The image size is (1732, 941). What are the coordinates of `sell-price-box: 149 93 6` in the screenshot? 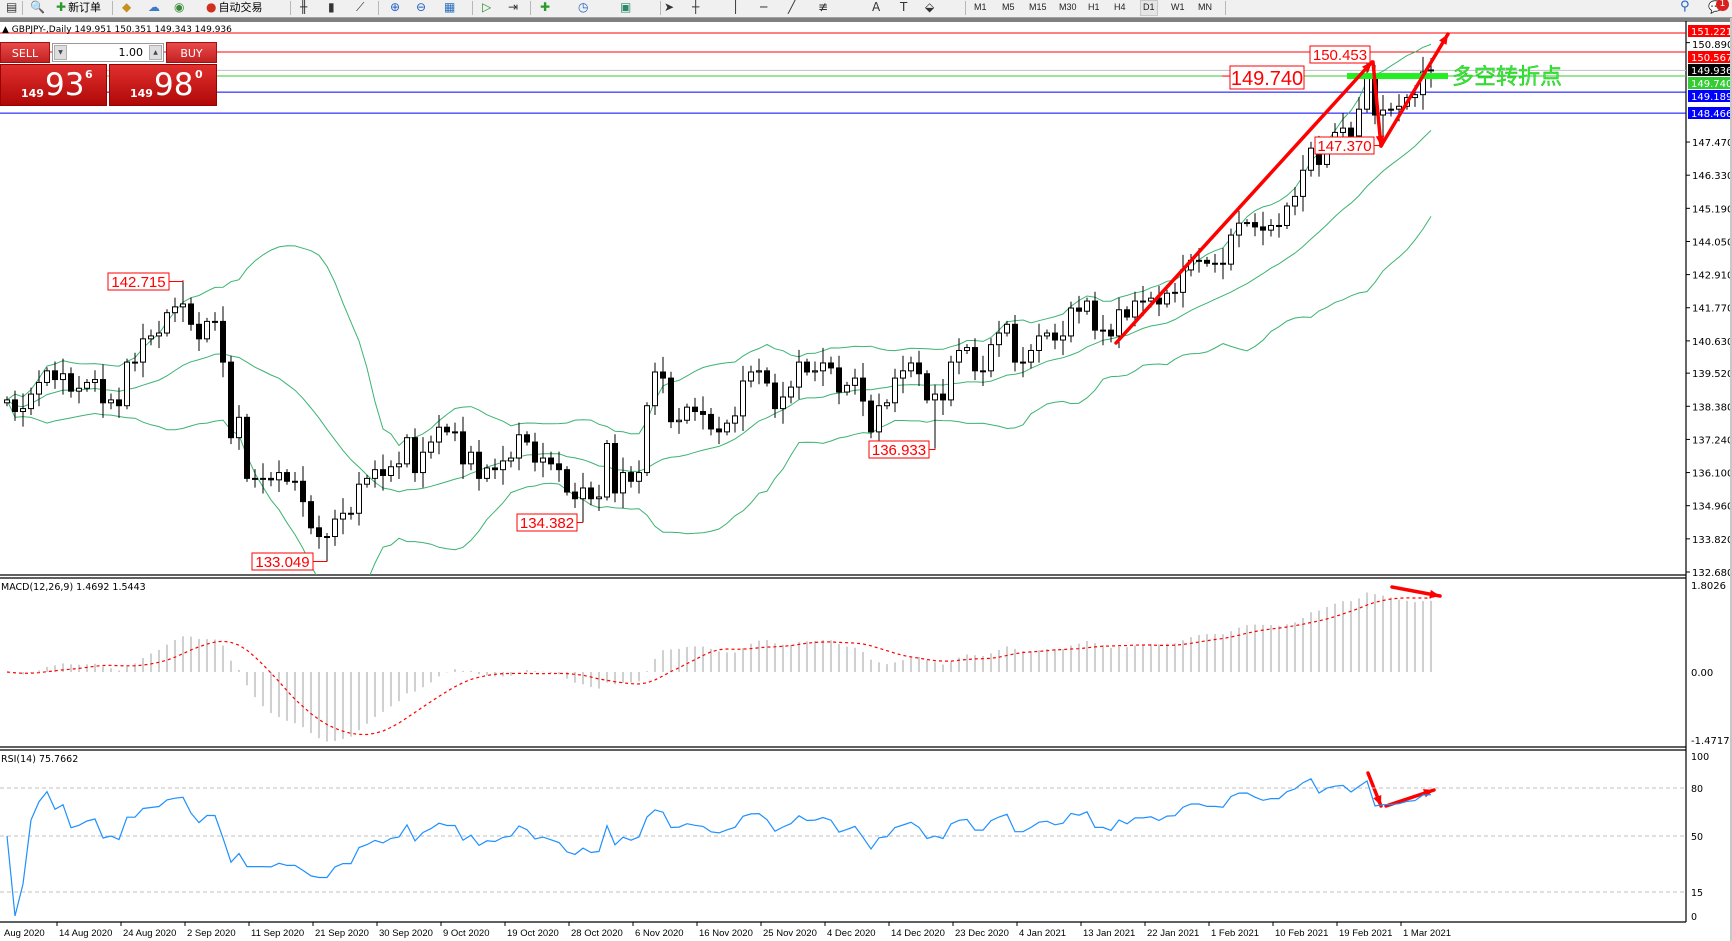 It's located at (53, 85).